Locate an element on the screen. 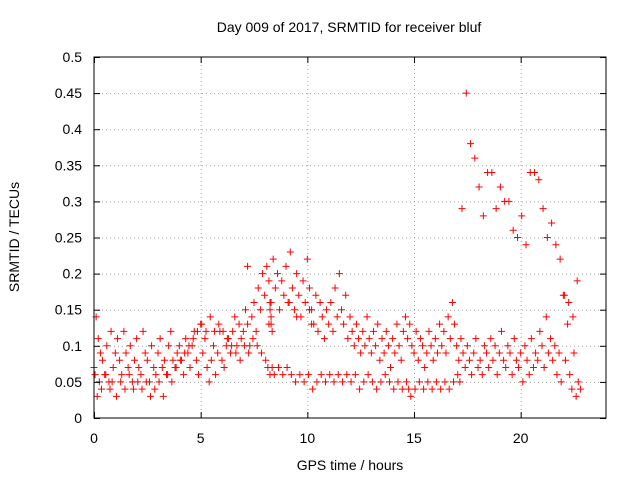  y-tick-labels: 0 0.05 0.1 0.15 0.2 0.25 0.3 0.35 0.4 0.45 0.5 is located at coordinates (68, 237).